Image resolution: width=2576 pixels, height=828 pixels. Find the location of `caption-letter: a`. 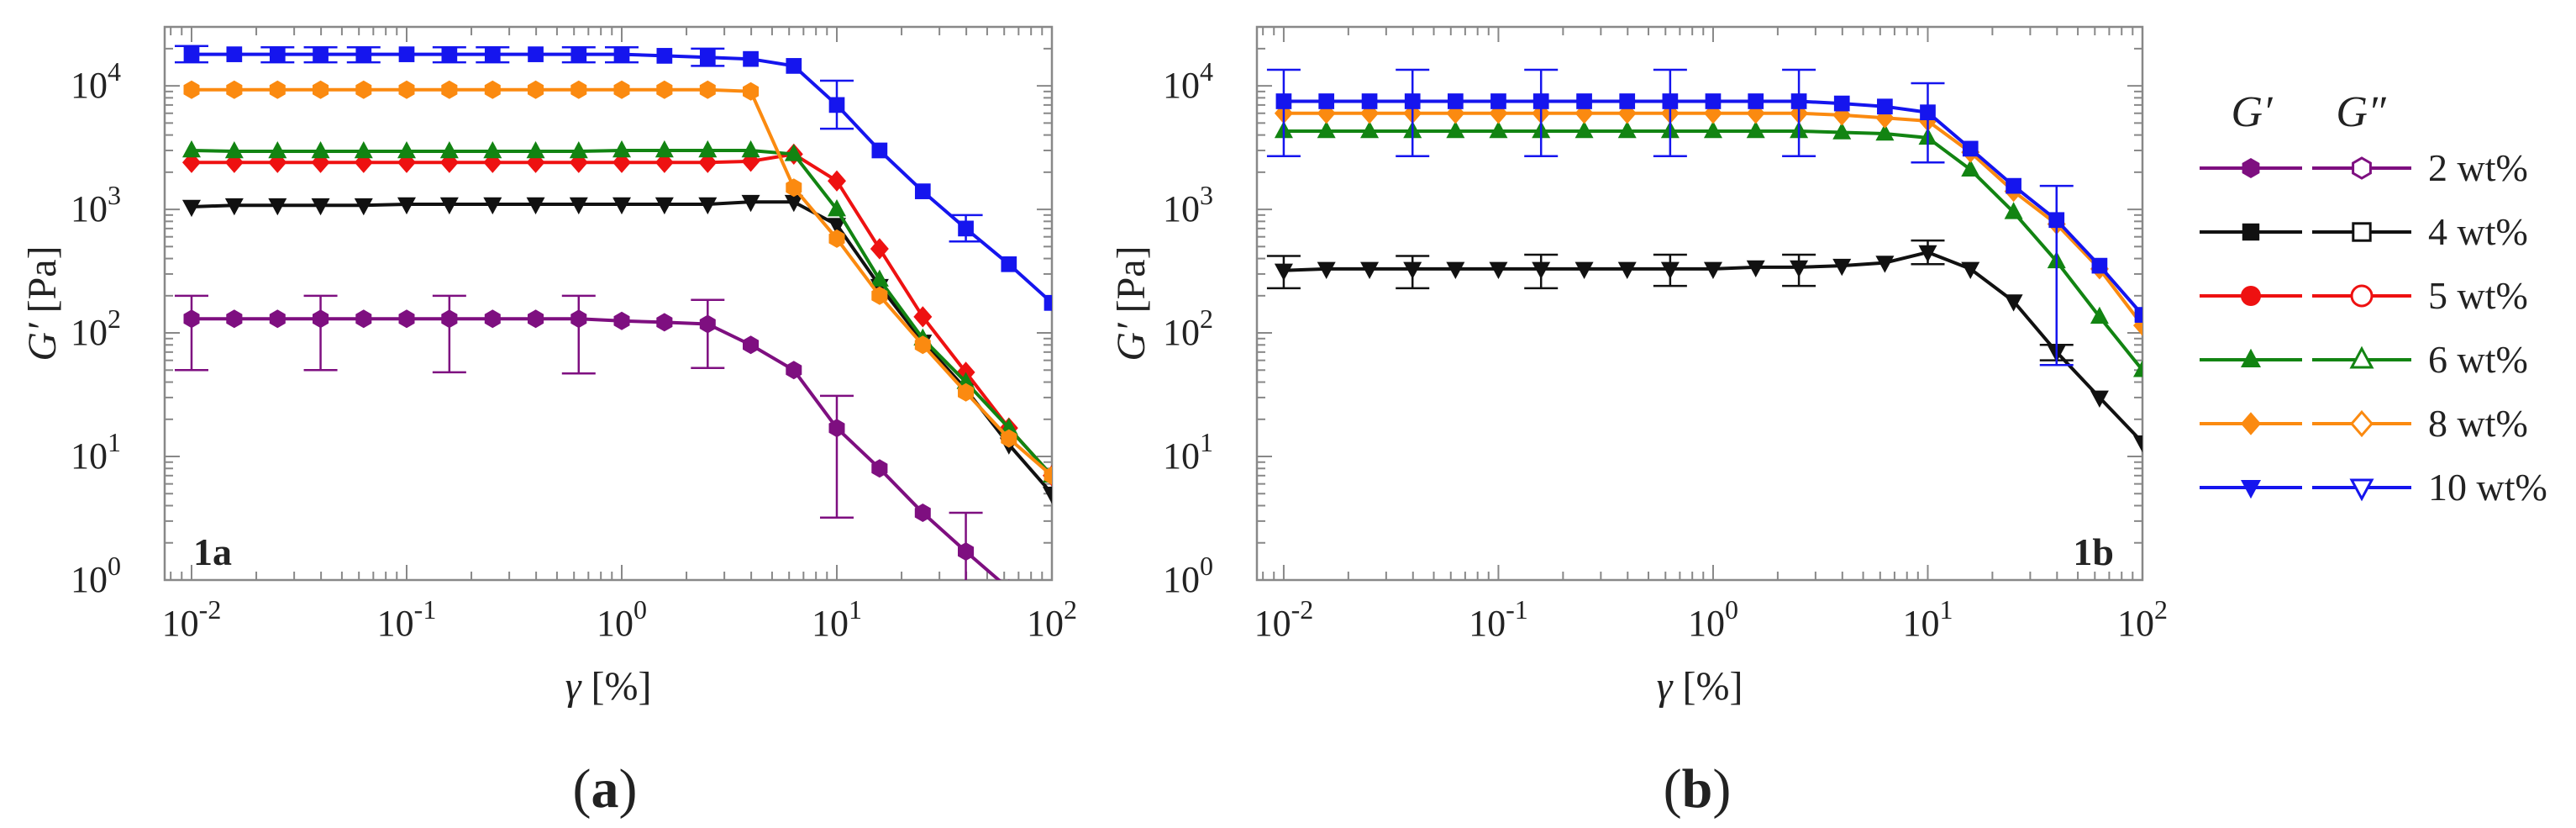

caption-letter: a is located at coordinates (605, 789).